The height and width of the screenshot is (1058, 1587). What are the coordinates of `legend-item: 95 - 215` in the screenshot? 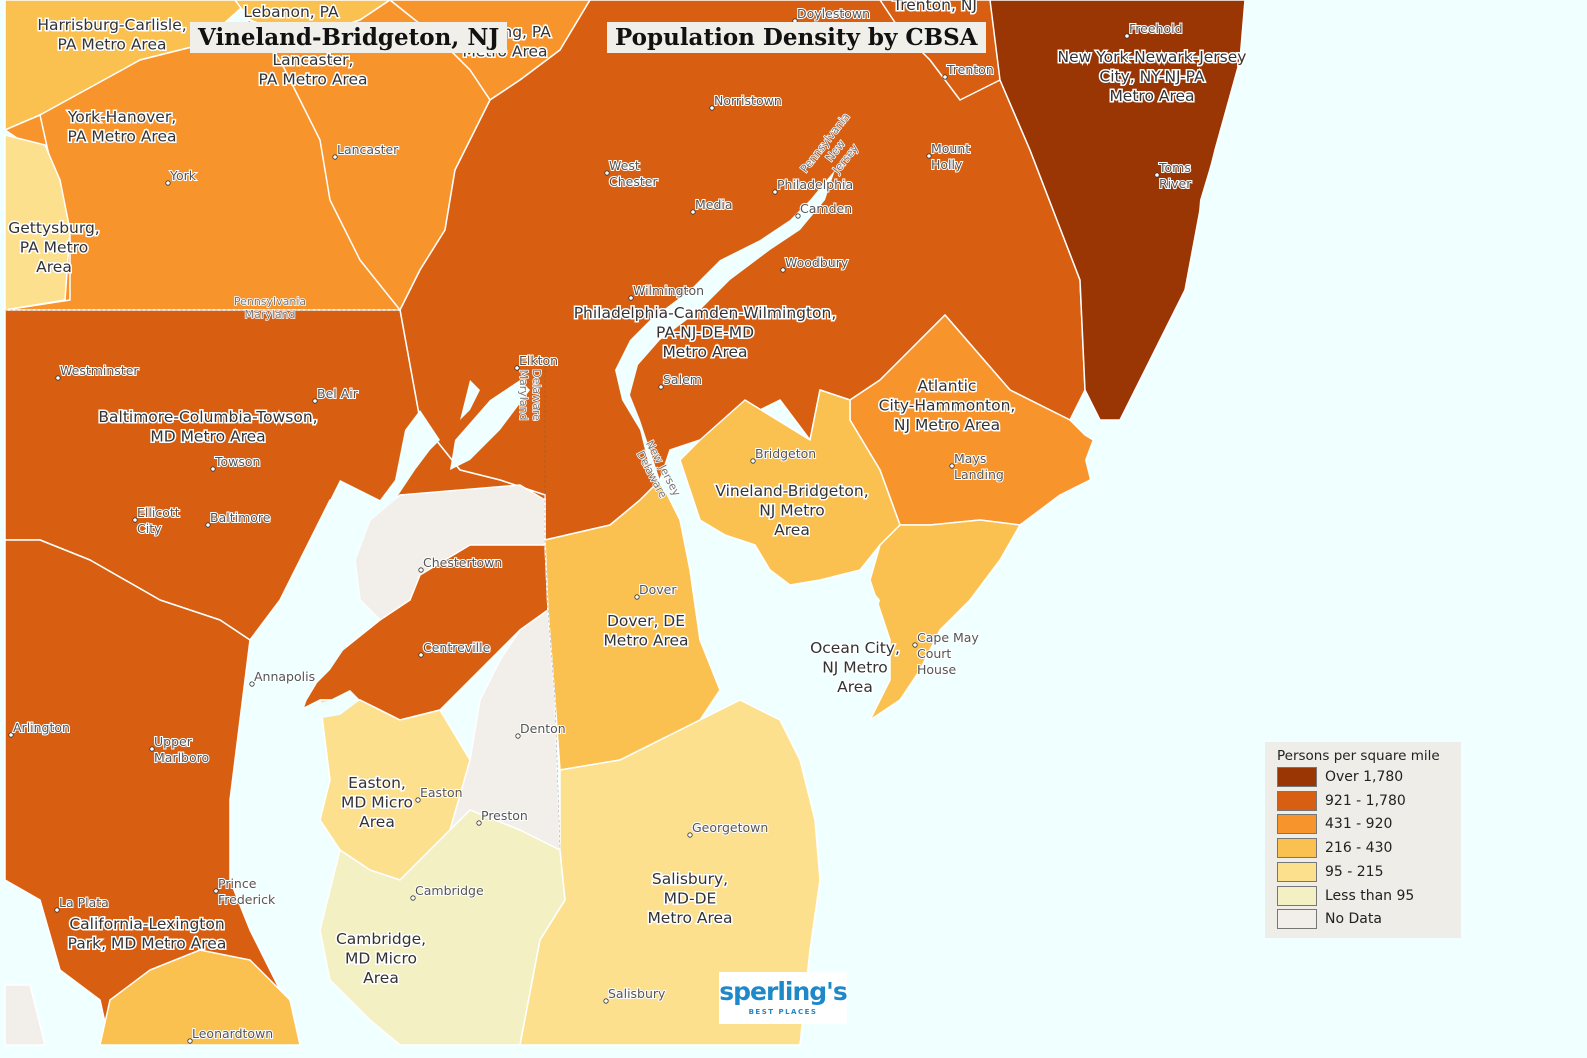 It's located at (1330, 872).